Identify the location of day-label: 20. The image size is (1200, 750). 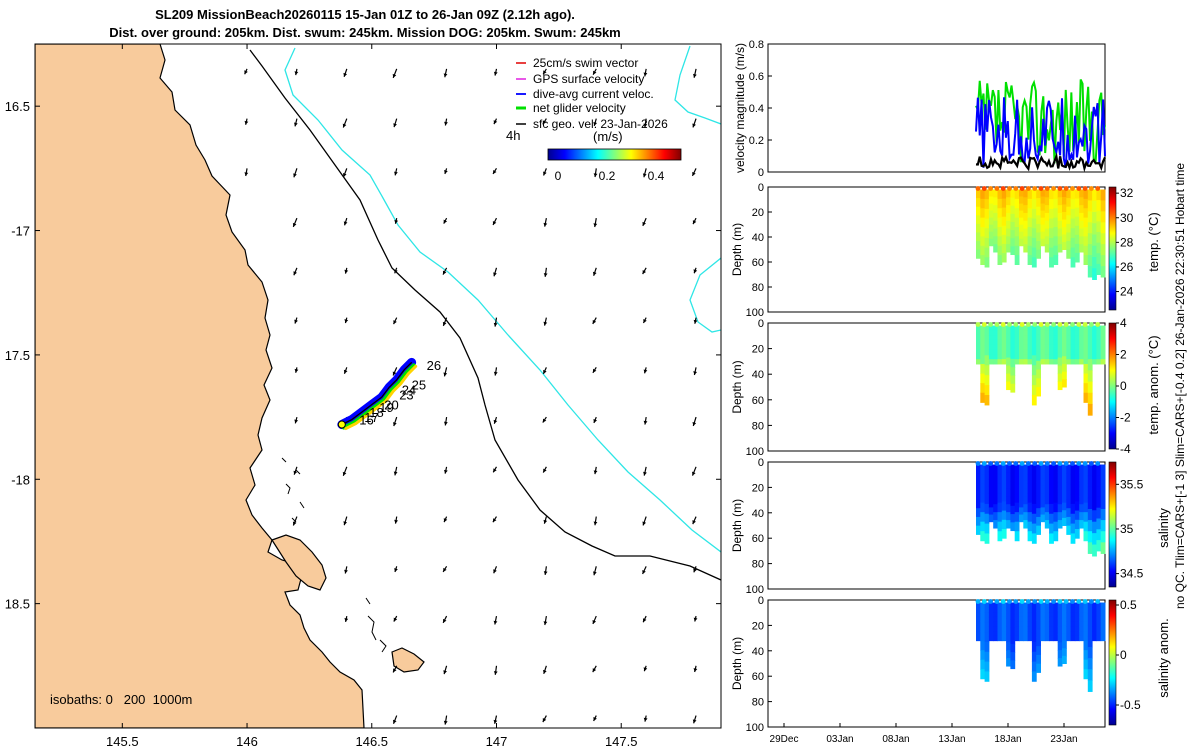
(391, 405).